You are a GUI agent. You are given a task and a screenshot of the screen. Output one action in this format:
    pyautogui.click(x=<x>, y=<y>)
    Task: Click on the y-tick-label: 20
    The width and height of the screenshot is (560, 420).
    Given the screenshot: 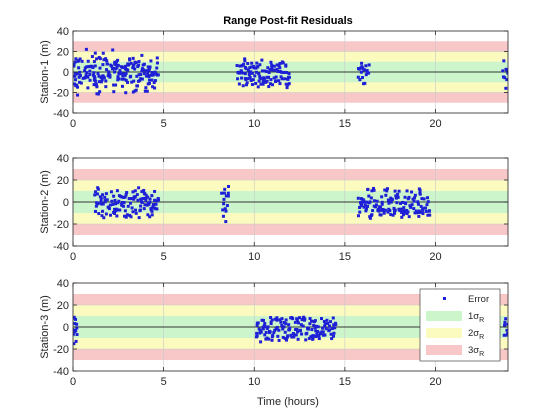 What is the action you would take?
    pyautogui.click(x=63, y=181)
    